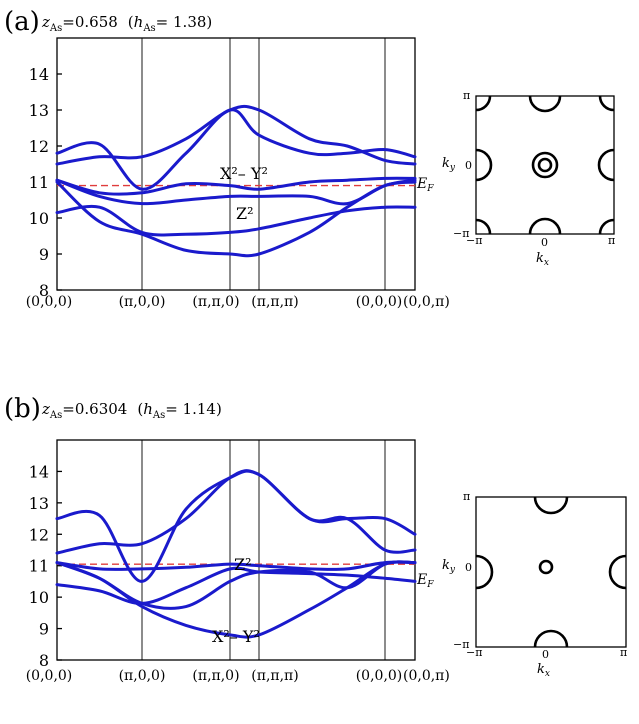  I want to click on panel-b-label: (b), so click(22, 409).